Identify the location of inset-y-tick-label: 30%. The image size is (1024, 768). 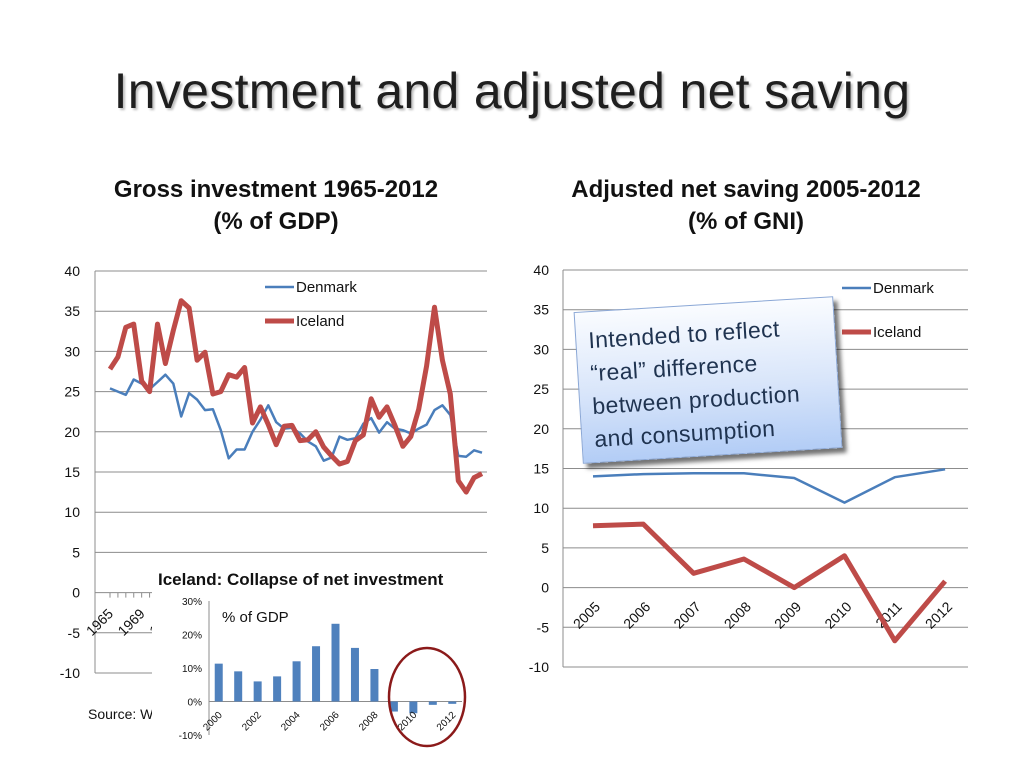
(192, 602).